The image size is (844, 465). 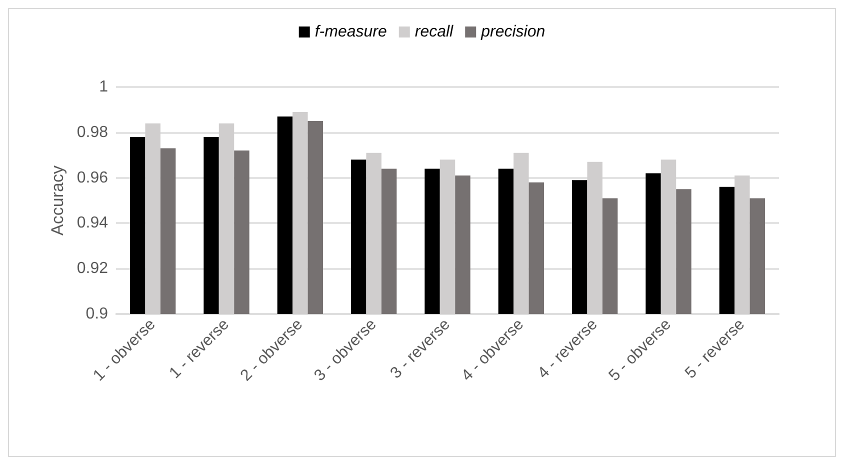 I want to click on y-tick-label: 0.92, so click(x=92, y=269).